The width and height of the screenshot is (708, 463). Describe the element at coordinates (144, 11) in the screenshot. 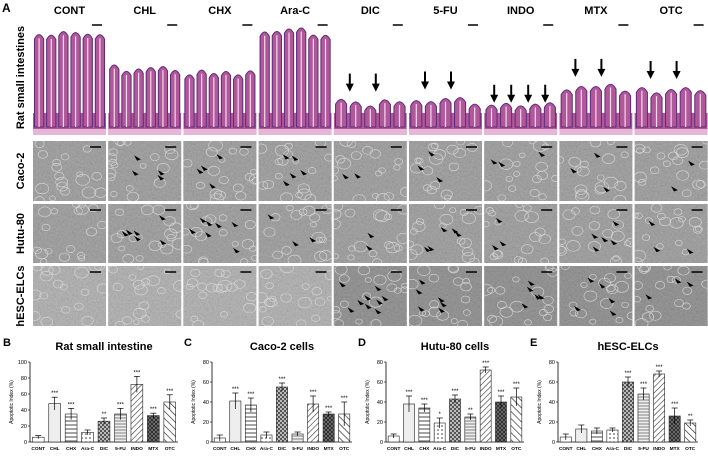

I see `column-header-chl: CHL` at that location.